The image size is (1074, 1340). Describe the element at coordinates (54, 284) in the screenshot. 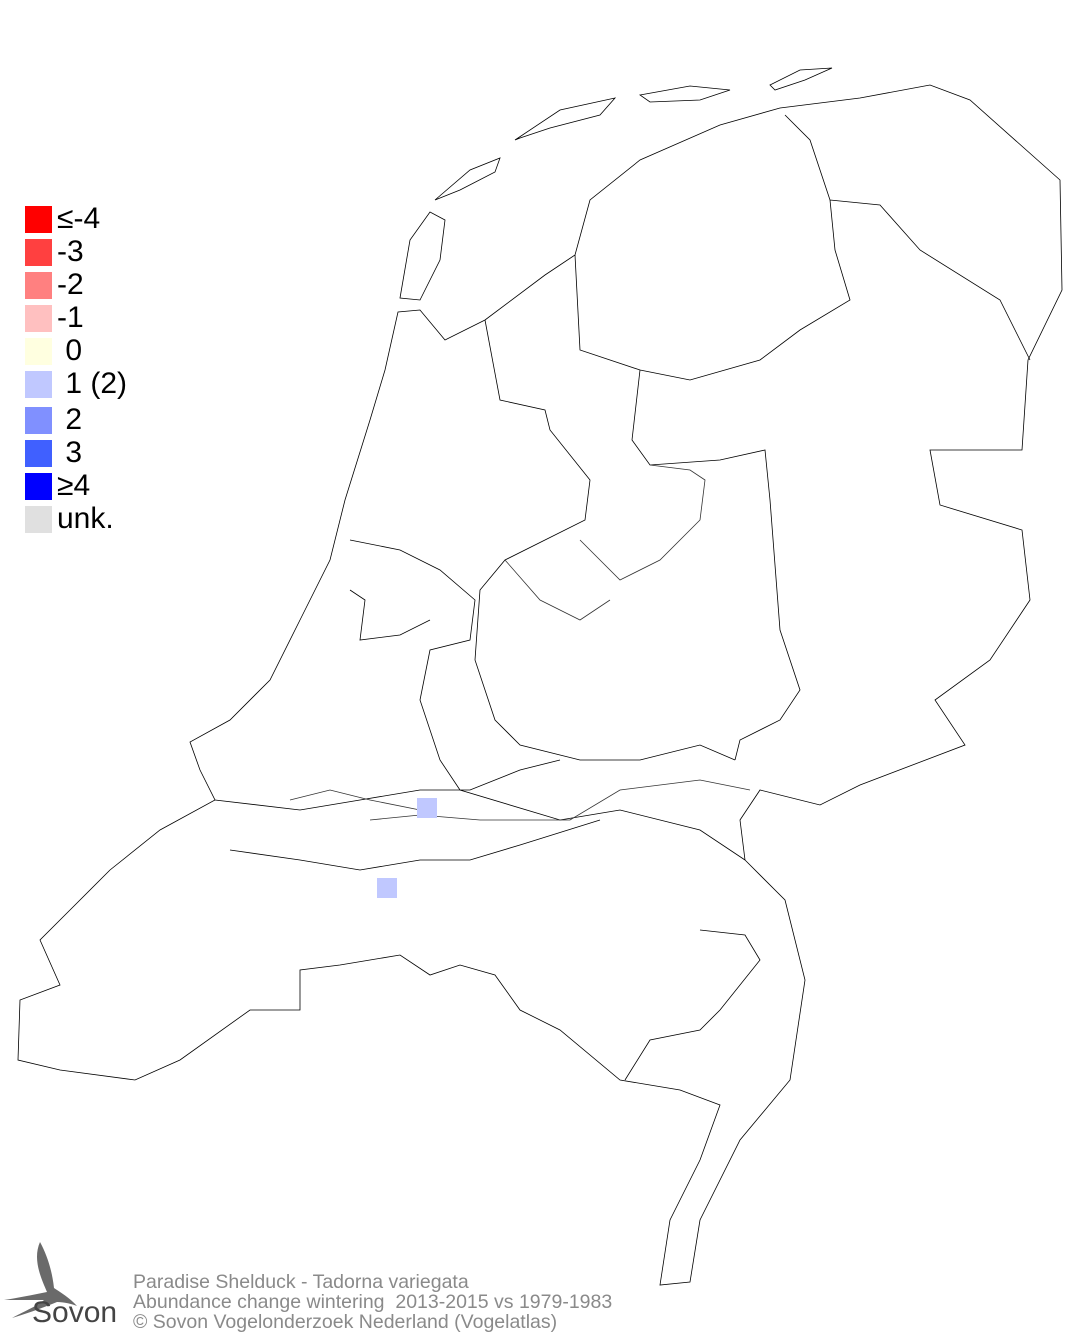

I see `legend-item: -2` at that location.